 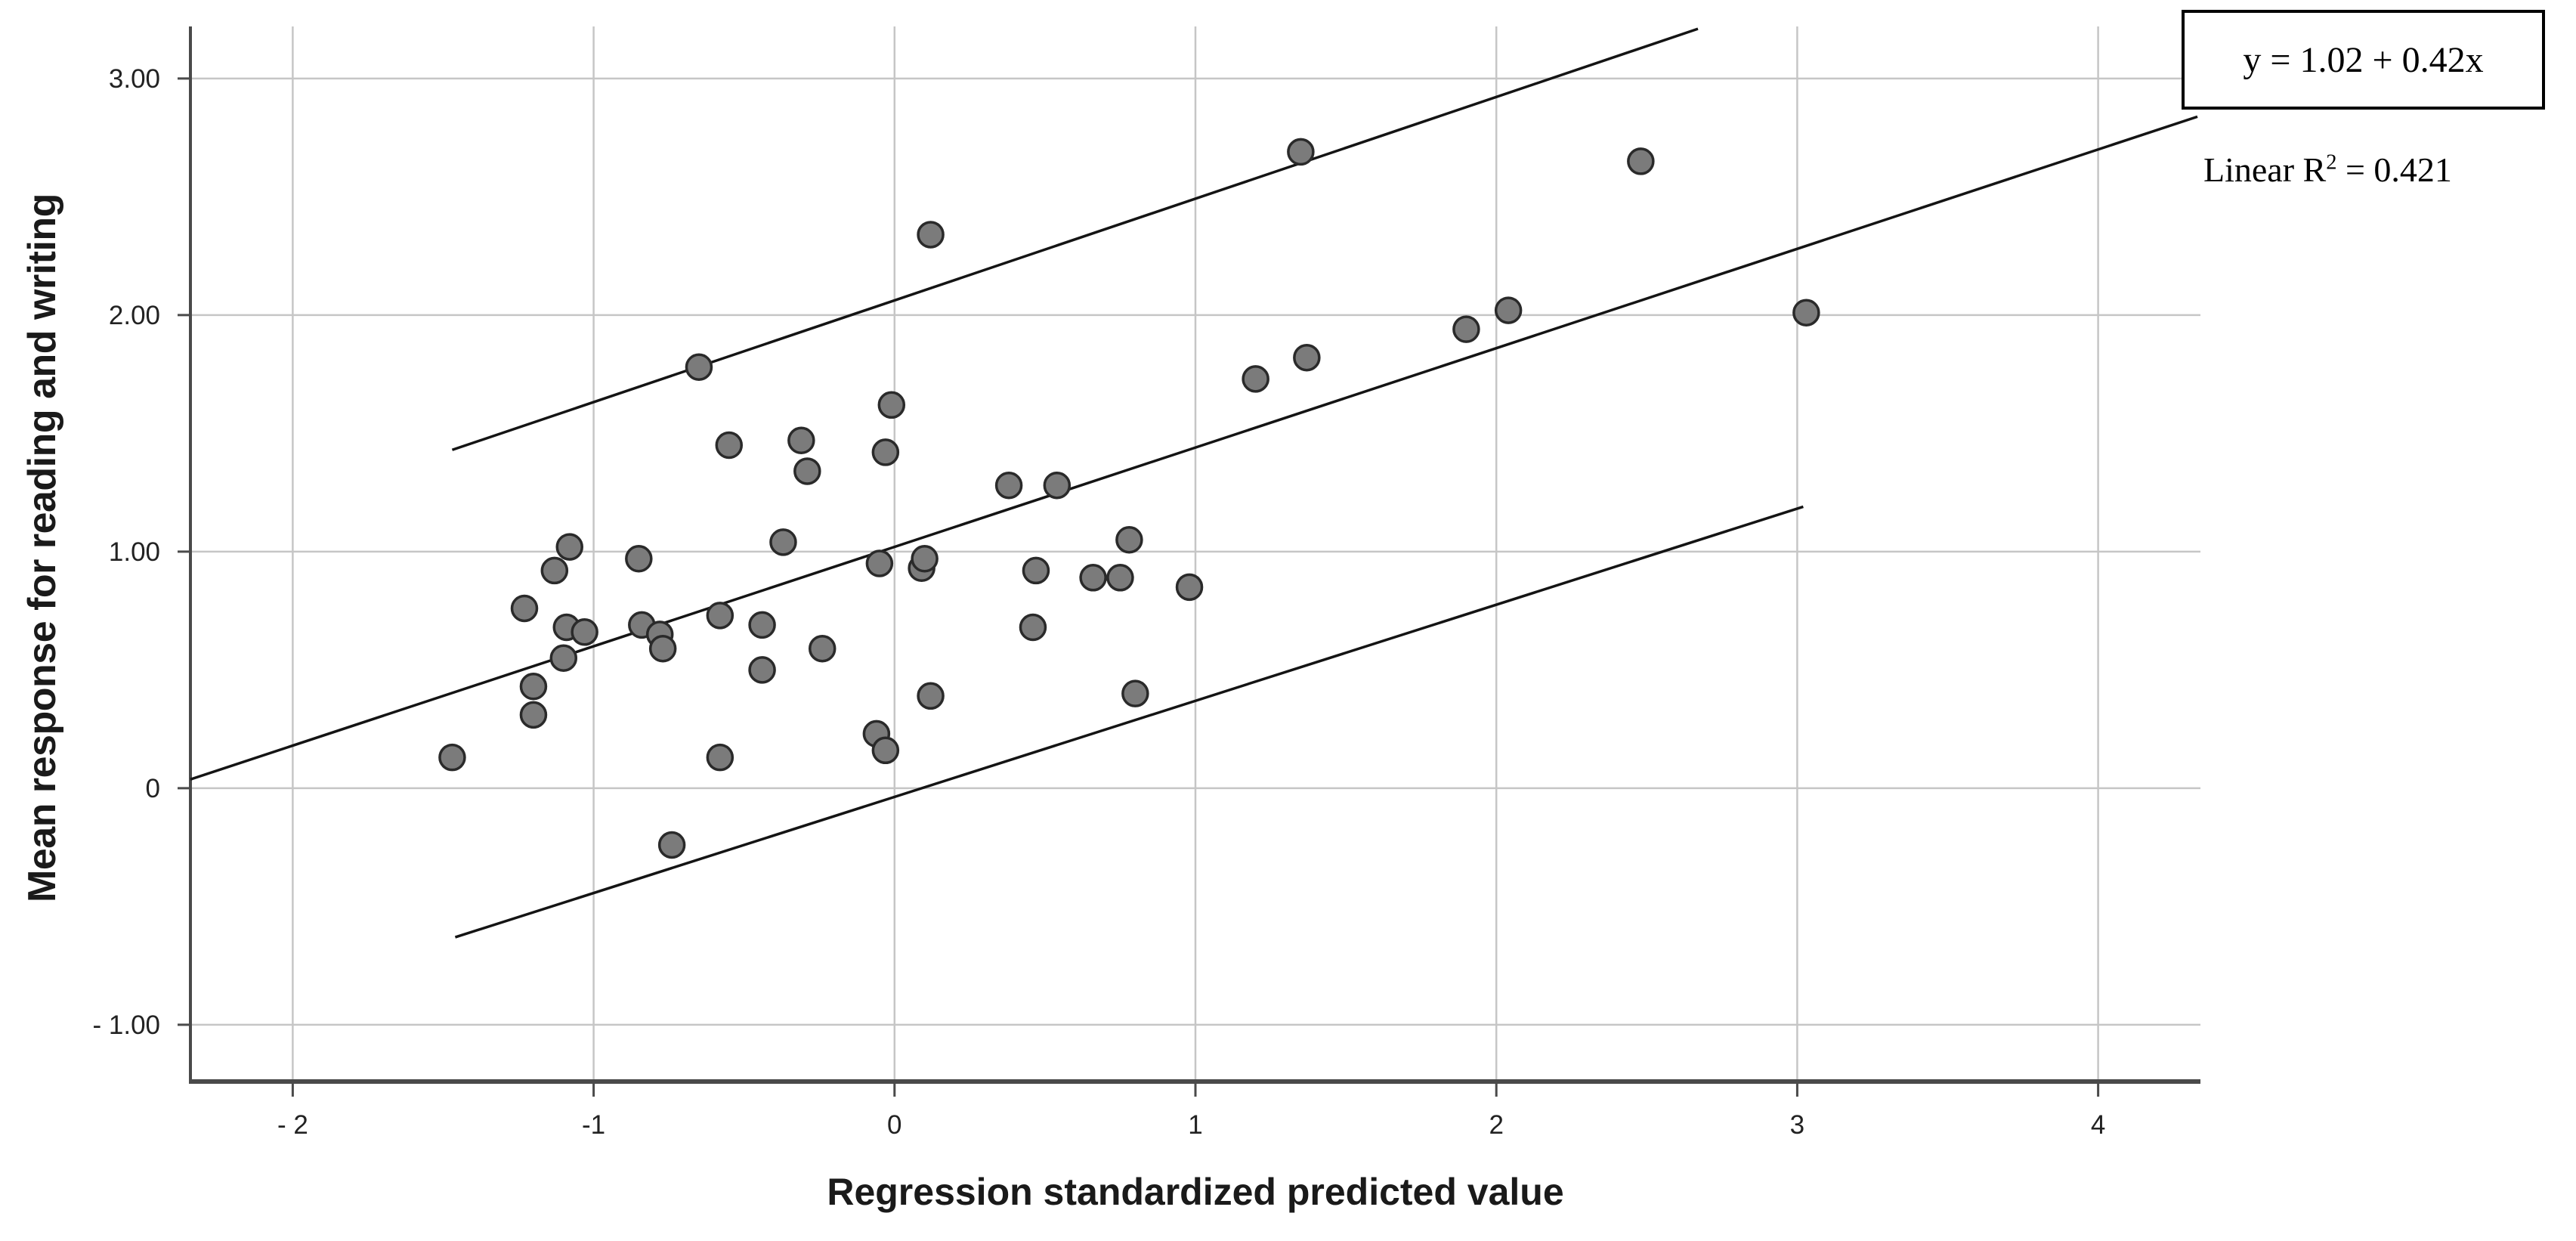 I want to click on y-tick-label: 1.00, so click(x=134, y=552).